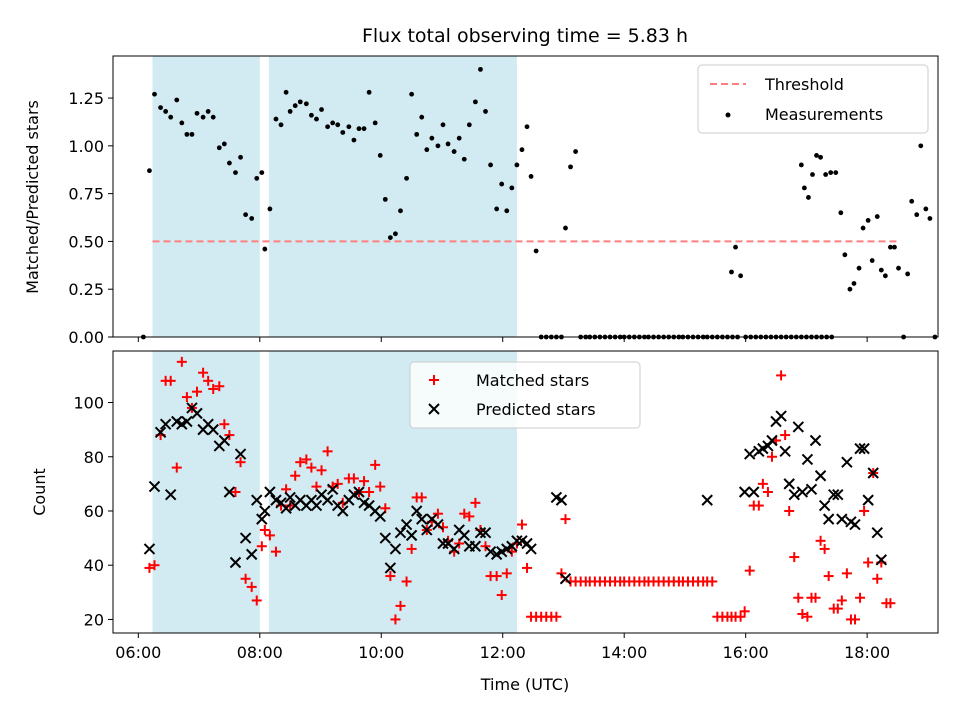  I want to click on legend-predicted-swatch, so click(434, 409).